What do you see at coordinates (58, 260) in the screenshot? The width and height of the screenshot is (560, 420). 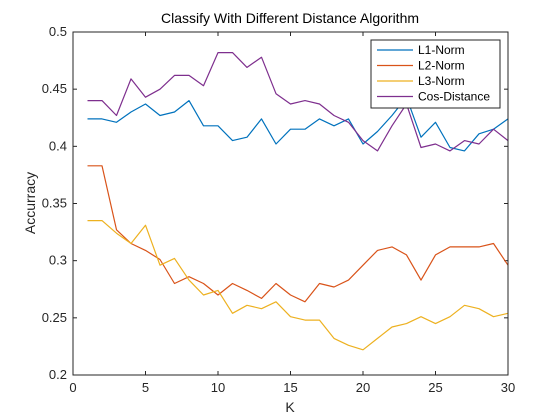 I see `y-tick-label: 0.3` at bounding box center [58, 260].